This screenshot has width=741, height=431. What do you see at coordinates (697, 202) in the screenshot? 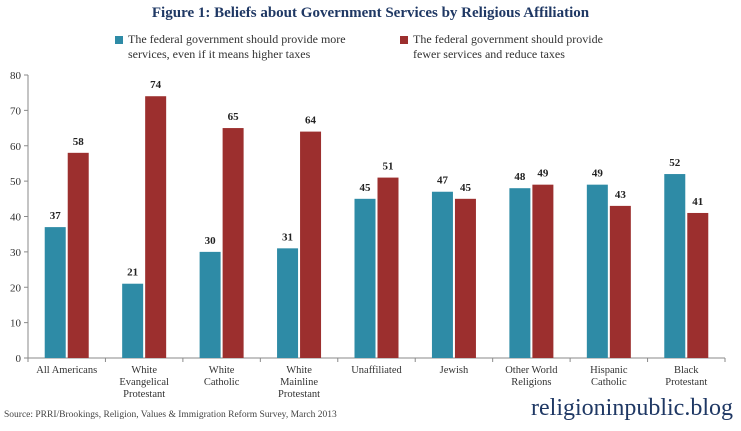
I see `data-label-series-2: 41` at bounding box center [697, 202].